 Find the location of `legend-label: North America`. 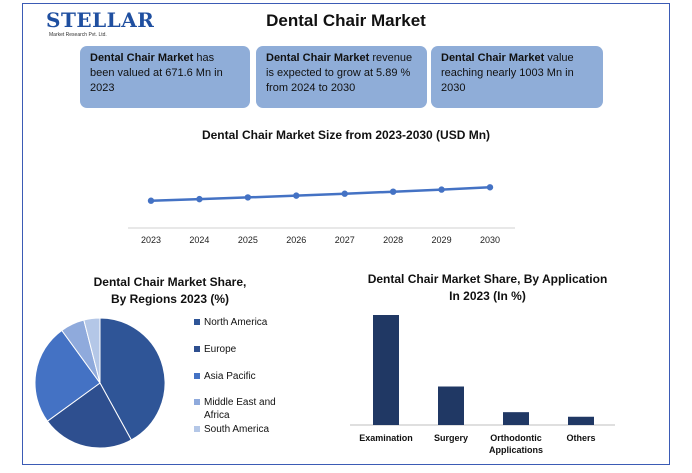

legend-label: North America is located at coordinates (236, 322).